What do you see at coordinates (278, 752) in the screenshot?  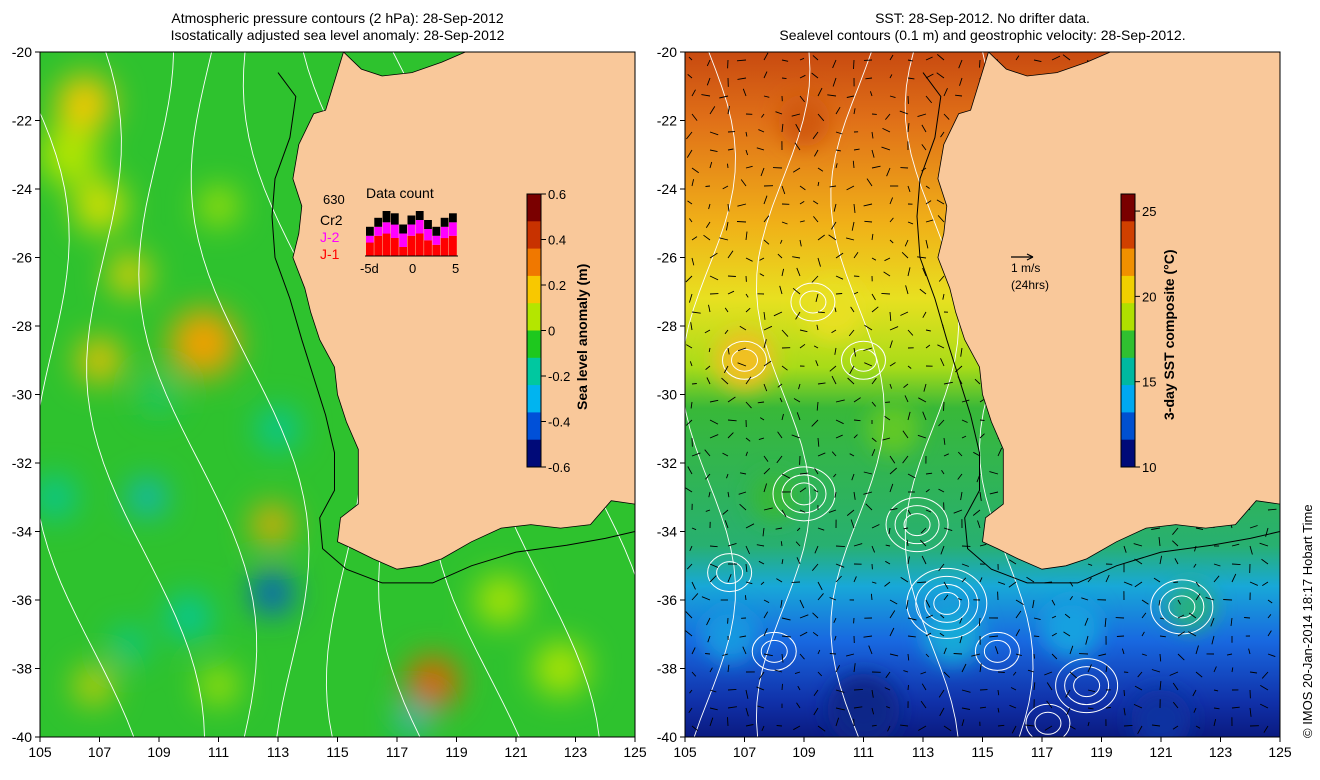 I see `lon-tick-label: 113` at bounding box center [278, 752].